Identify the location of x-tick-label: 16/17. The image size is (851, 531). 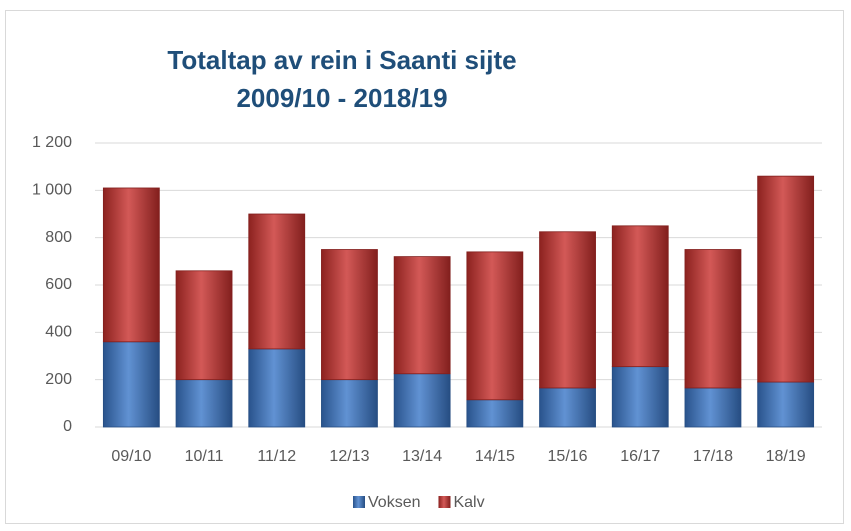
(640, 456).